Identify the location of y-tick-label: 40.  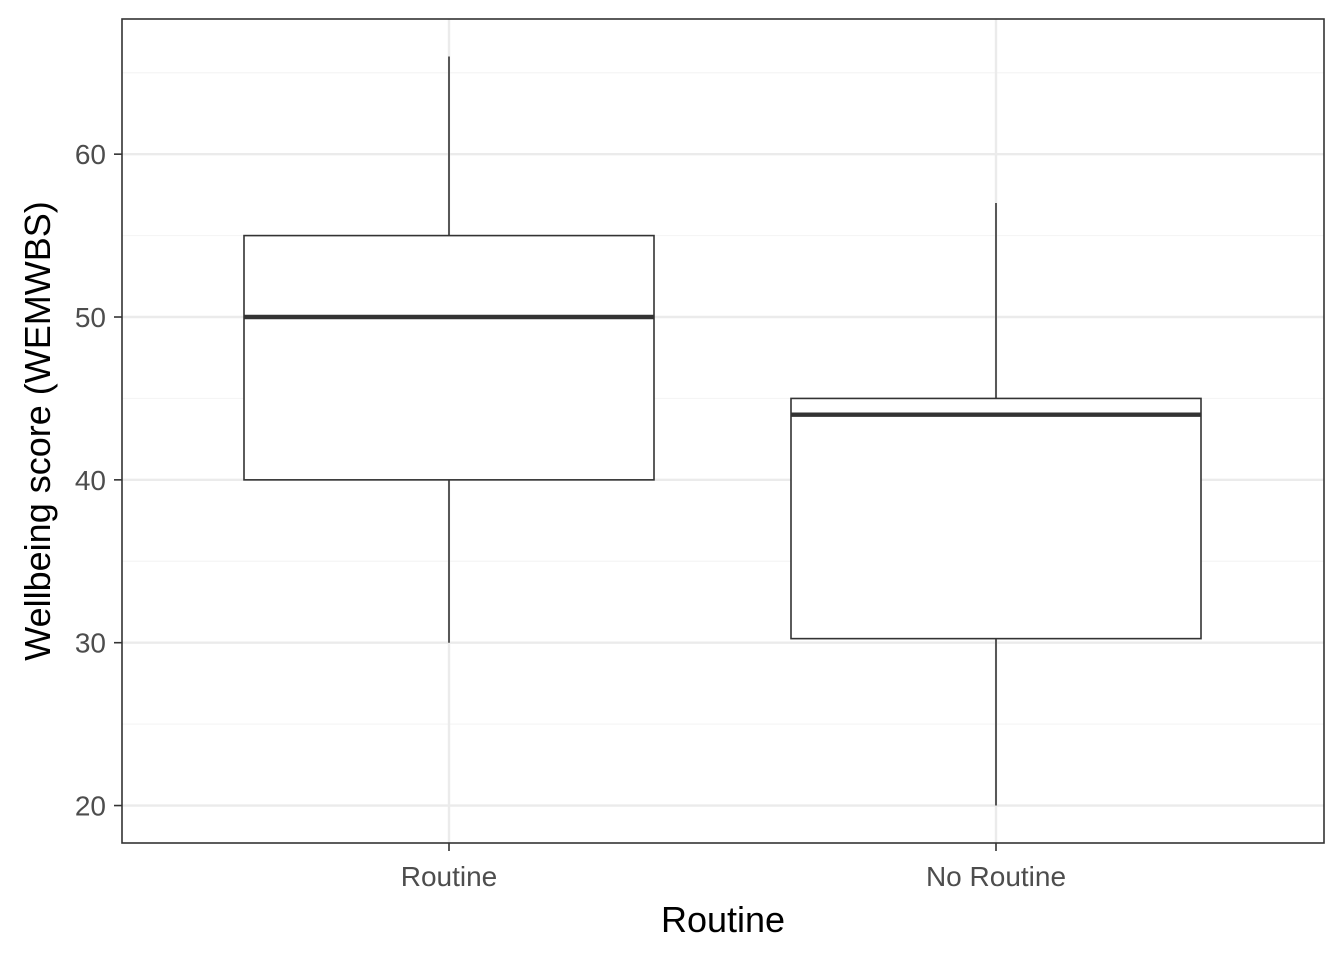
(90, 480).